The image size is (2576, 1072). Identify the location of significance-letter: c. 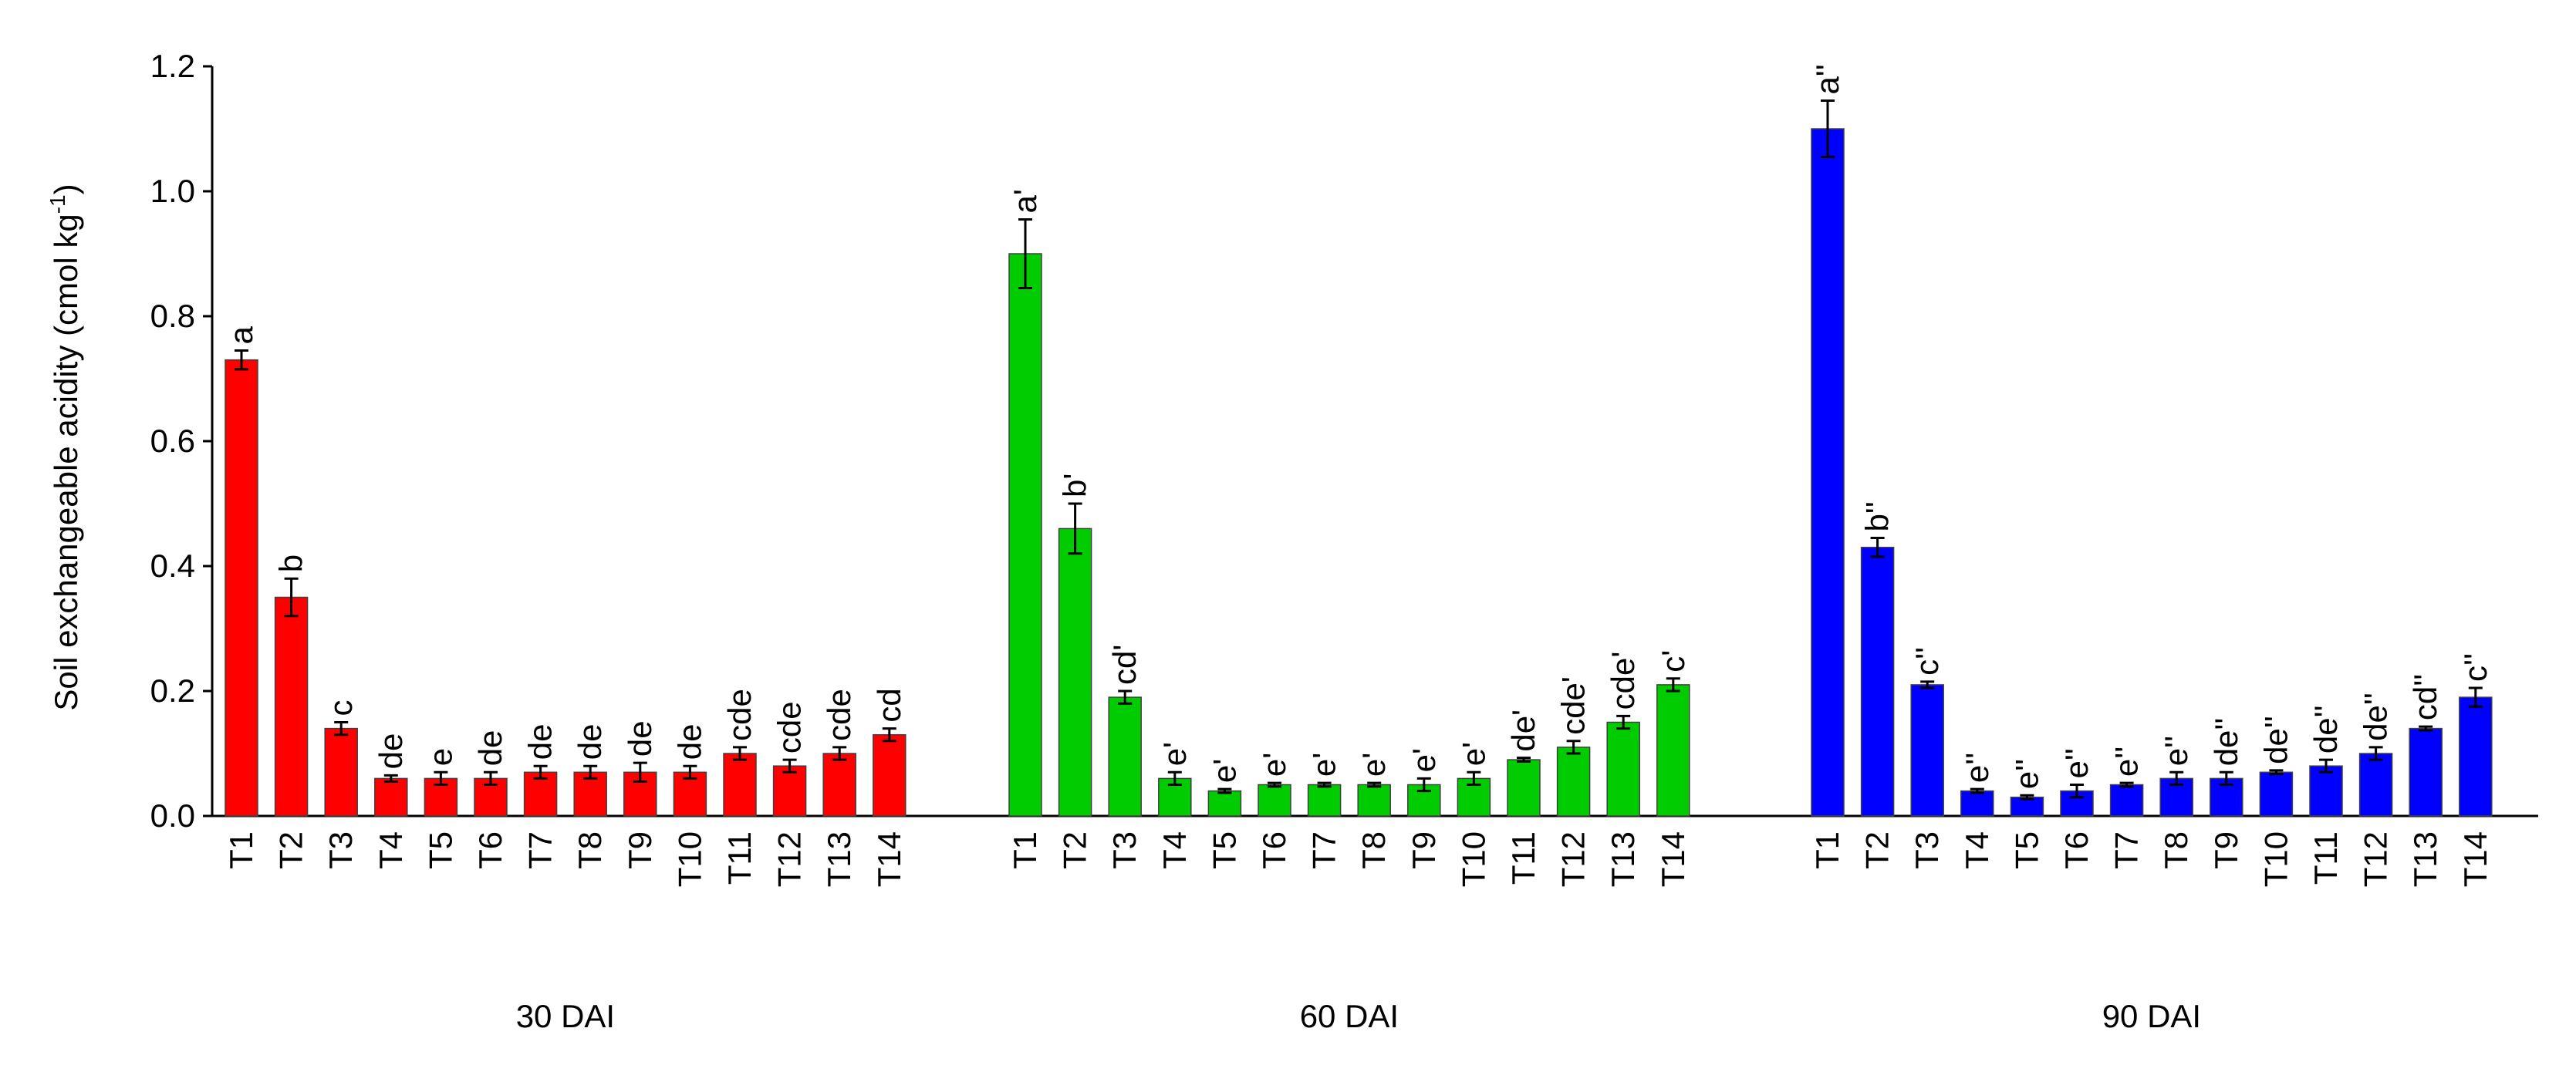
(340, 708).